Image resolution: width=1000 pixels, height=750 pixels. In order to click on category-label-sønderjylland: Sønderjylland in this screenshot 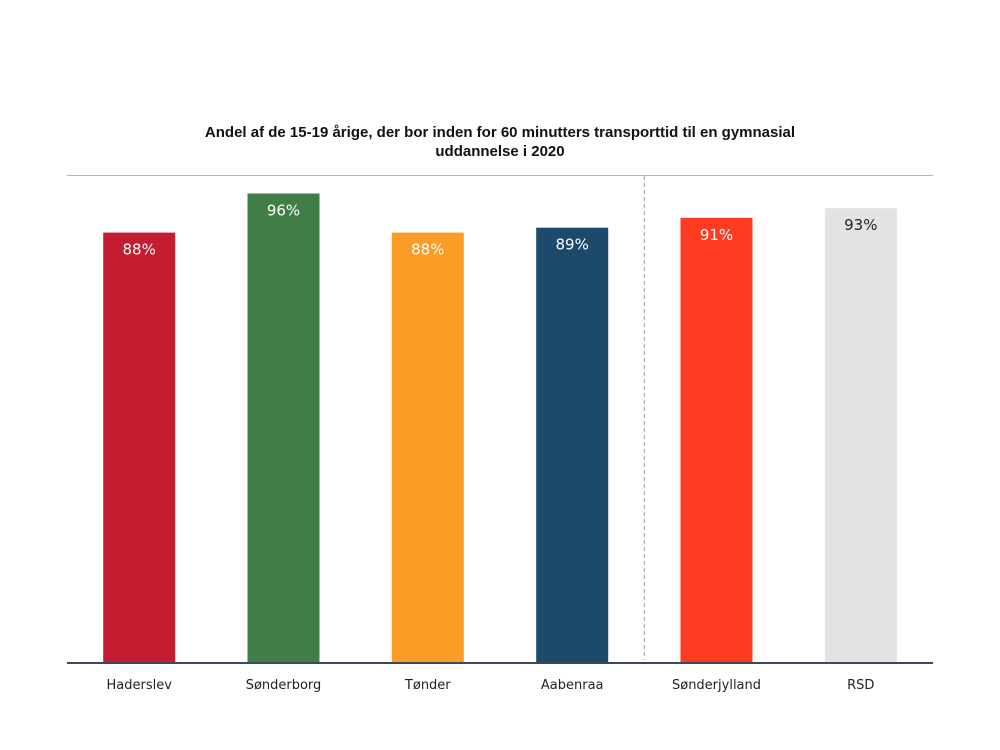, I will do `click(716, 685)`.